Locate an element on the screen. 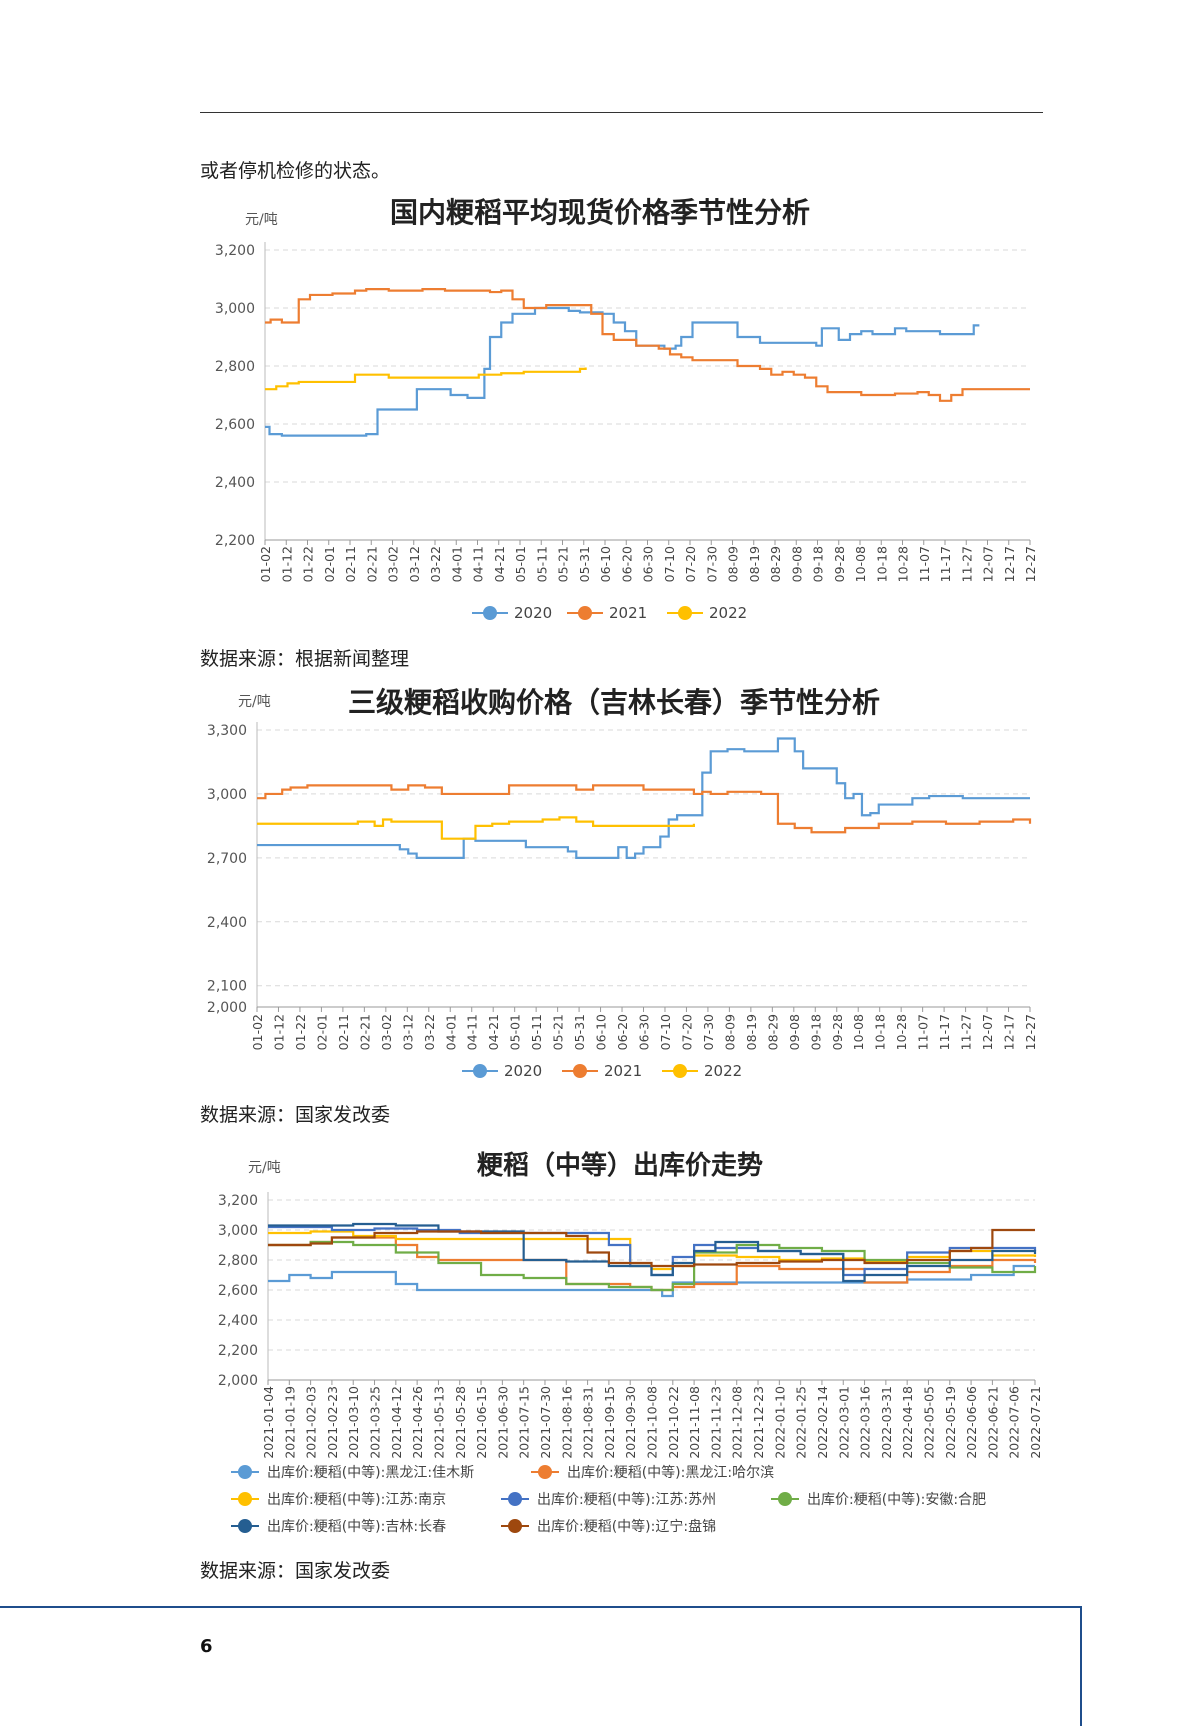 This screenshot has width=1200, height=1726. x-tick-label: 05-31 is located at coordinates (579, 1032).